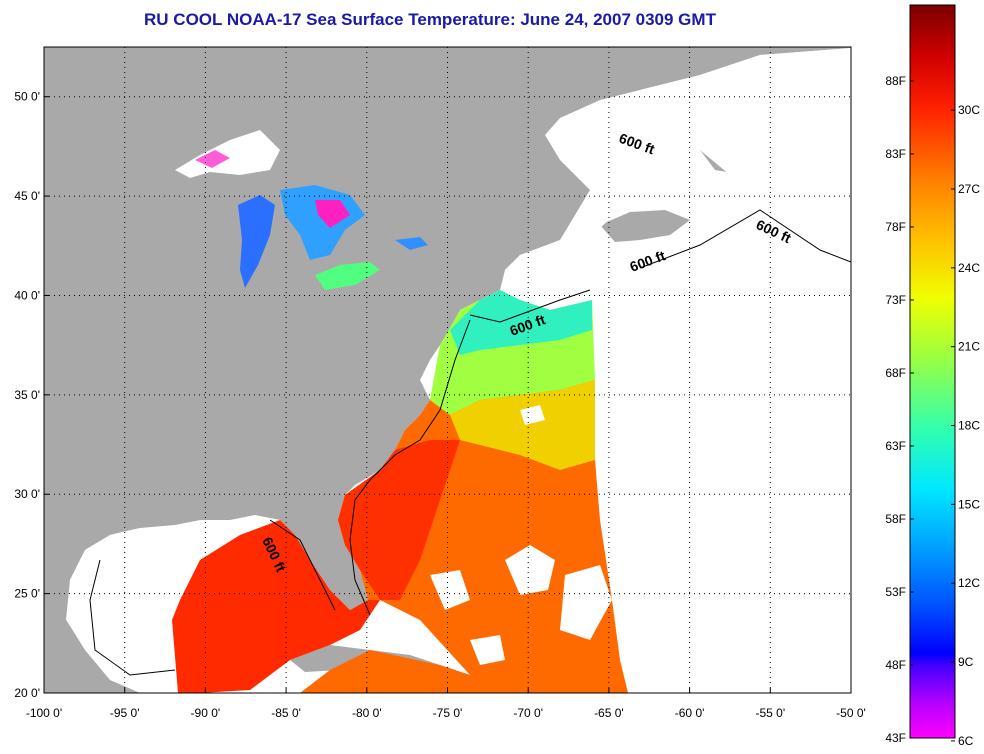 Image resolution: width=984 pixels, height=754 pixels. I want to click on lat-tick-label: 45 0', so click(27, 196).